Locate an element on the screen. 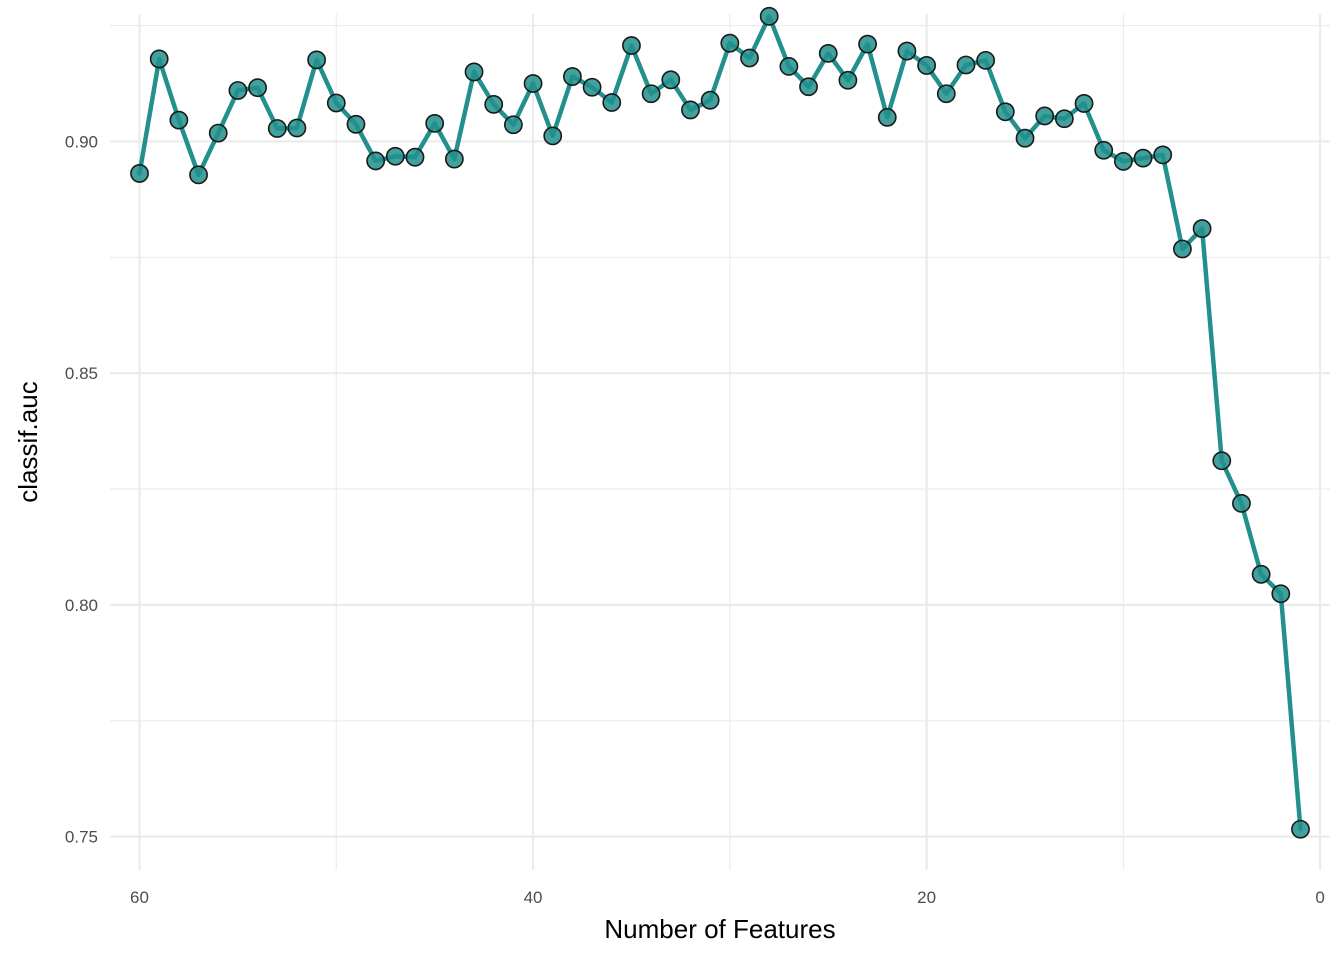  x-tick-label: 20 is located at coordinates (926, 897).